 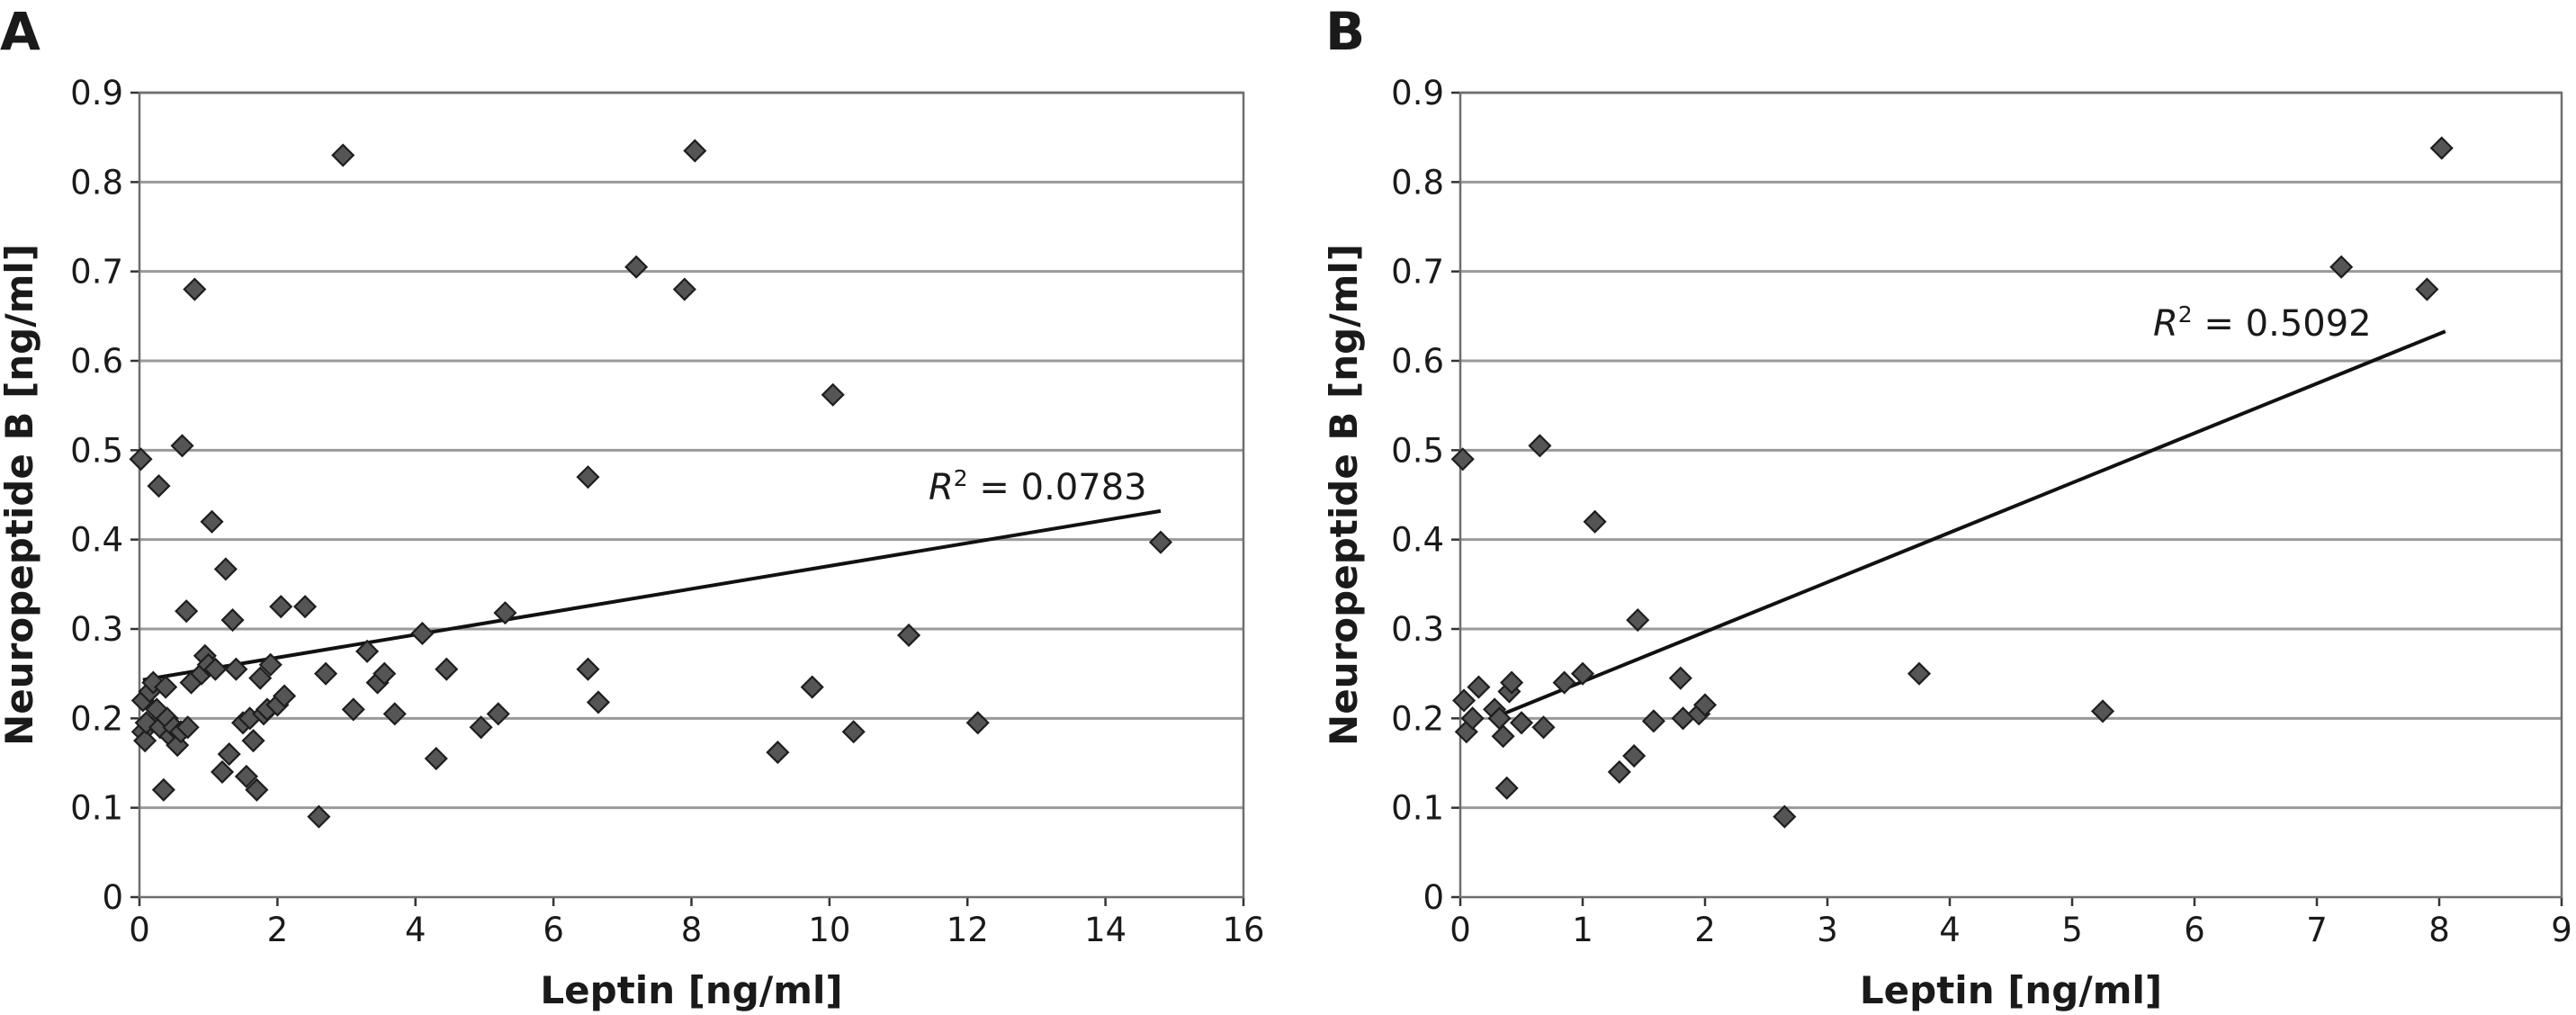 What do you see at coordinates (1828, 930) in the screenshot?
I see `x-tick-label: 3` at bounding box center [1828, 930].